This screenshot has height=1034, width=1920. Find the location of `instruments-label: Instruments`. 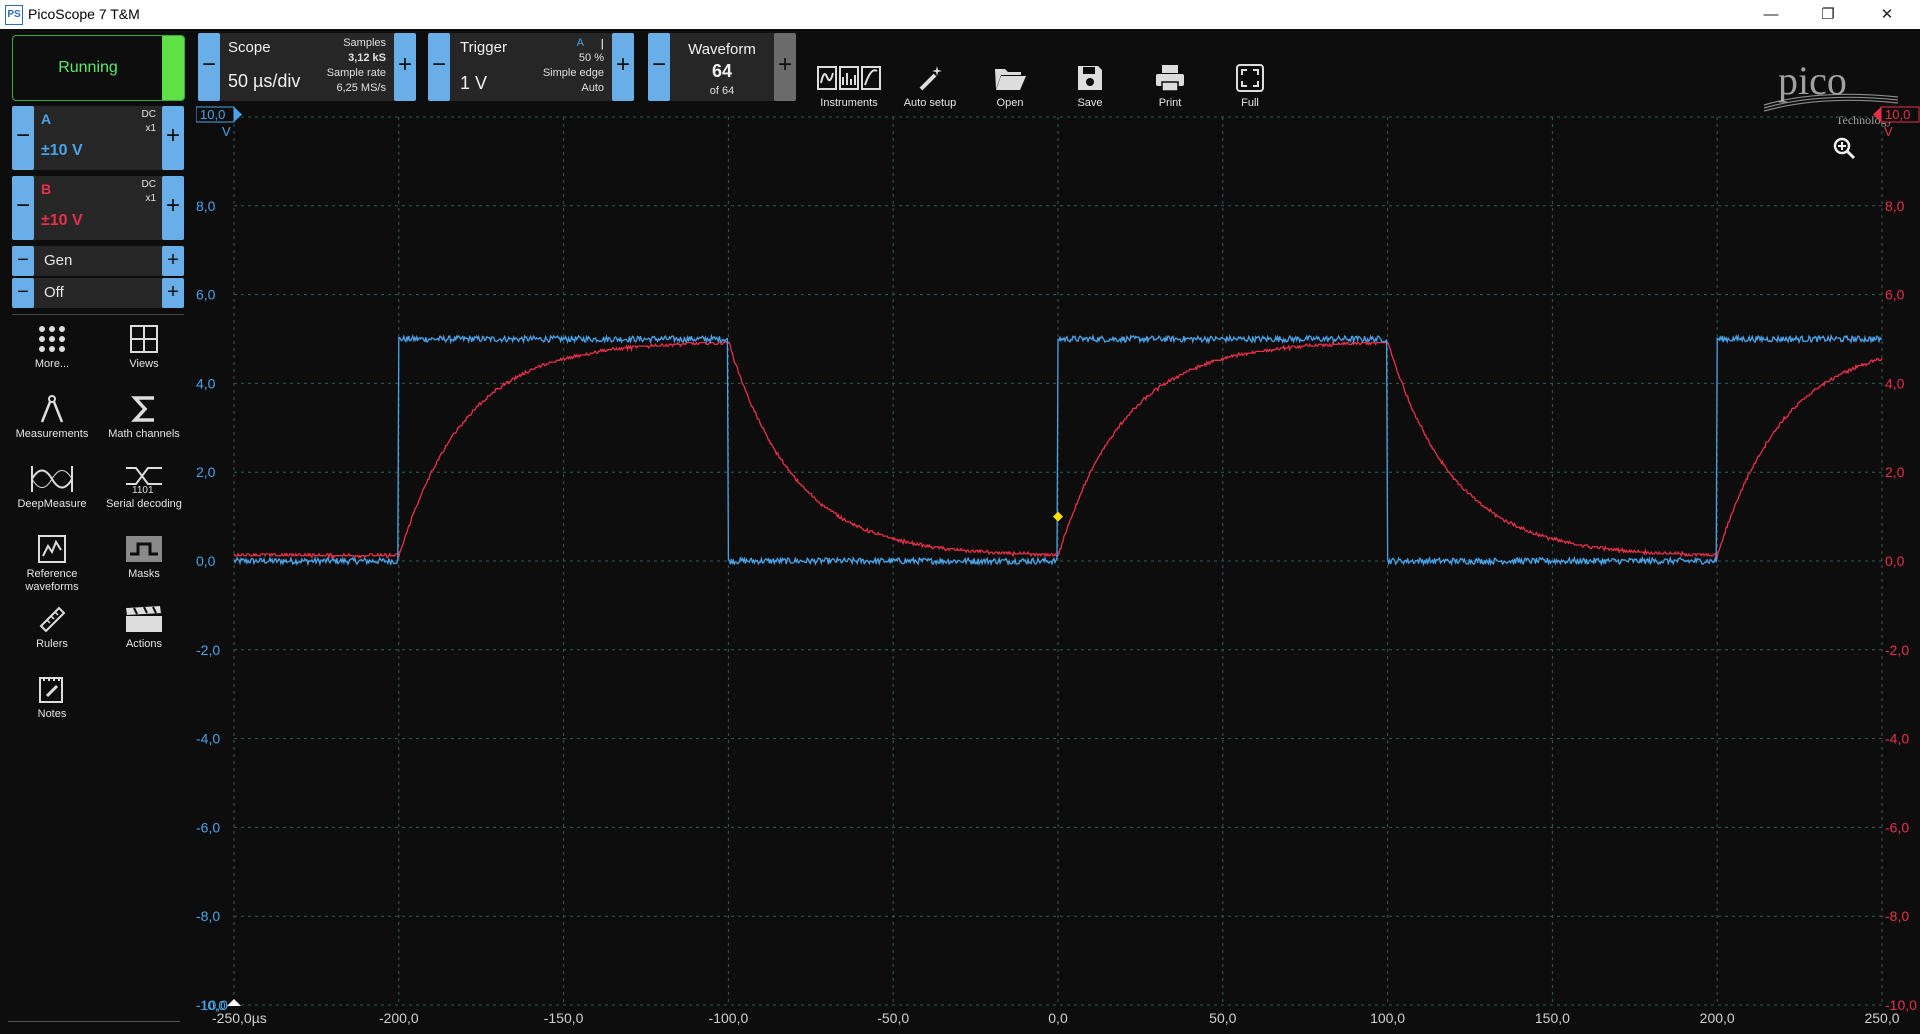

instruments-label: Instruments is located at coordinates (849, 103).